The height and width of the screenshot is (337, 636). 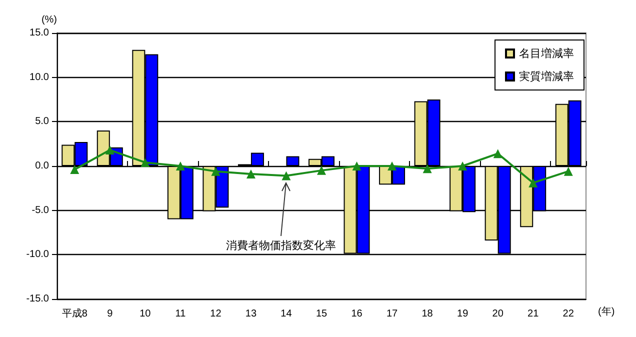 What do you see at coordinates (392, 314) in the screenshot?
I see `x-tick-label: 17` at bounding box center [392, 314].